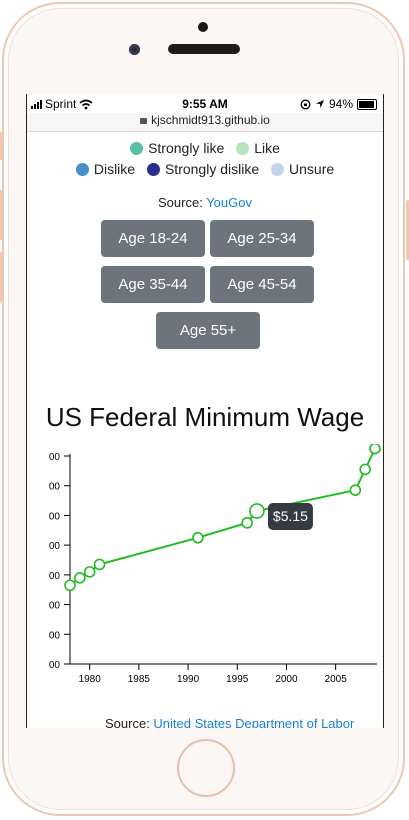 This screenshot has width=409, height=820. I want to click on address-bar: kjschmidt913.github.io, so click(205, 122).